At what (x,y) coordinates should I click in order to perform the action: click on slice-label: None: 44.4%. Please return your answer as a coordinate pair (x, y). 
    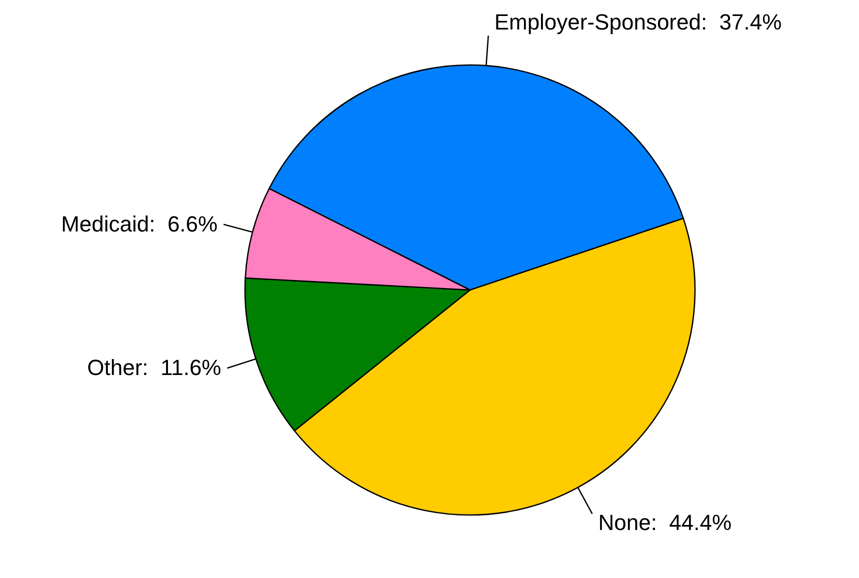
    Looking at the image, I should click on (665, 522).